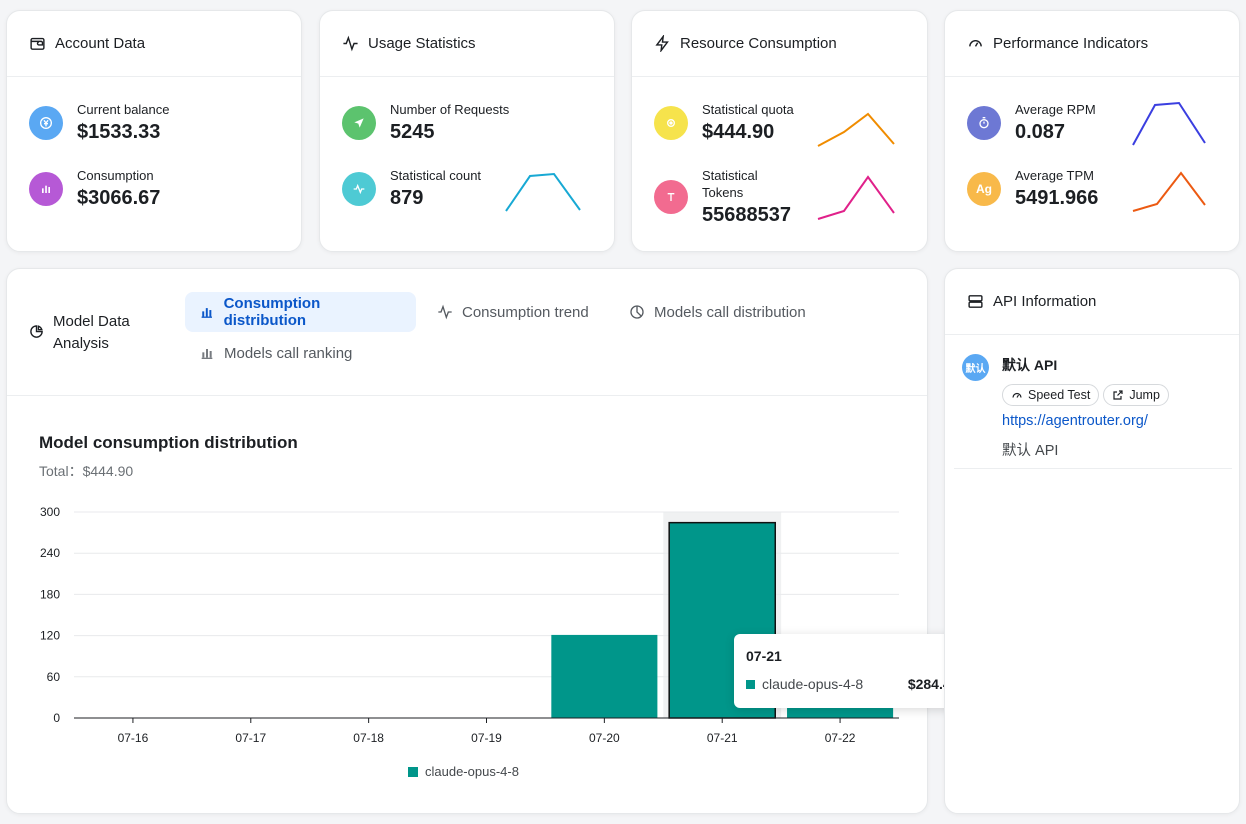 This screenshot has width=1246, height=824. Describe the element at coordinates (543, 192) in the screenshot. I see `count-sparkline` at that location.